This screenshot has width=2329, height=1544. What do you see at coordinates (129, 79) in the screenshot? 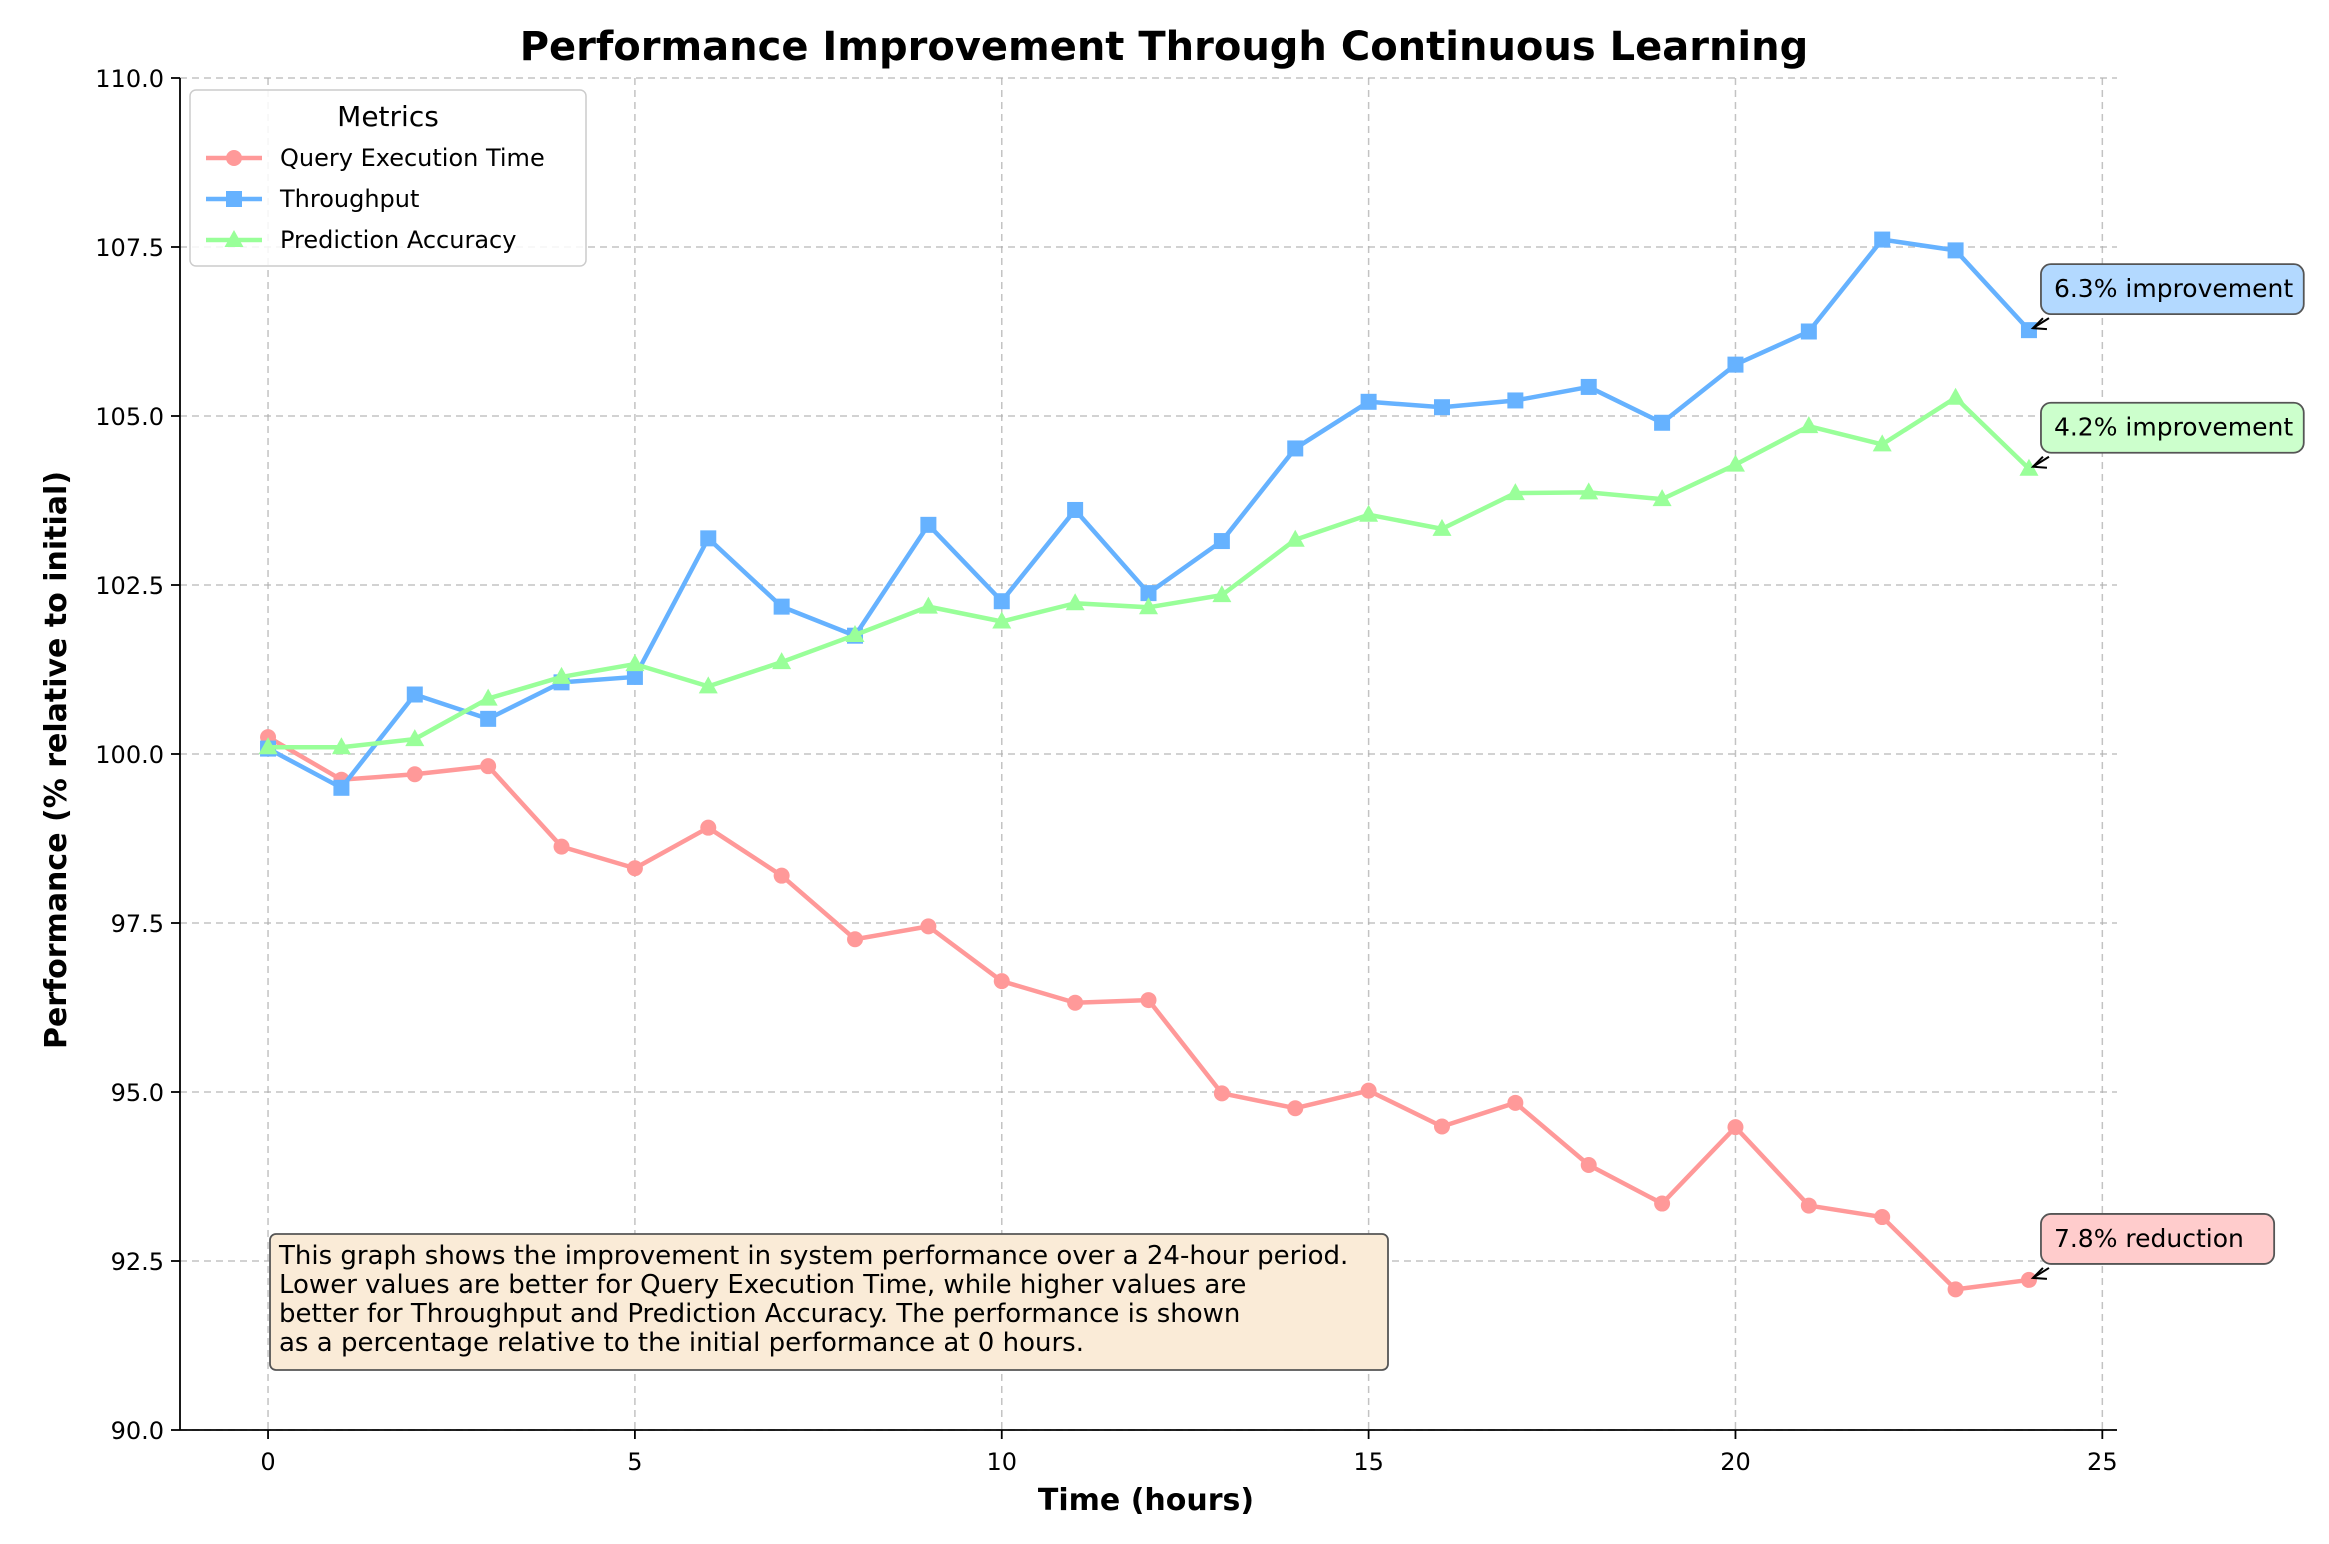
I see `y-tick-label: 110.0` at bounding box center [129, 79].